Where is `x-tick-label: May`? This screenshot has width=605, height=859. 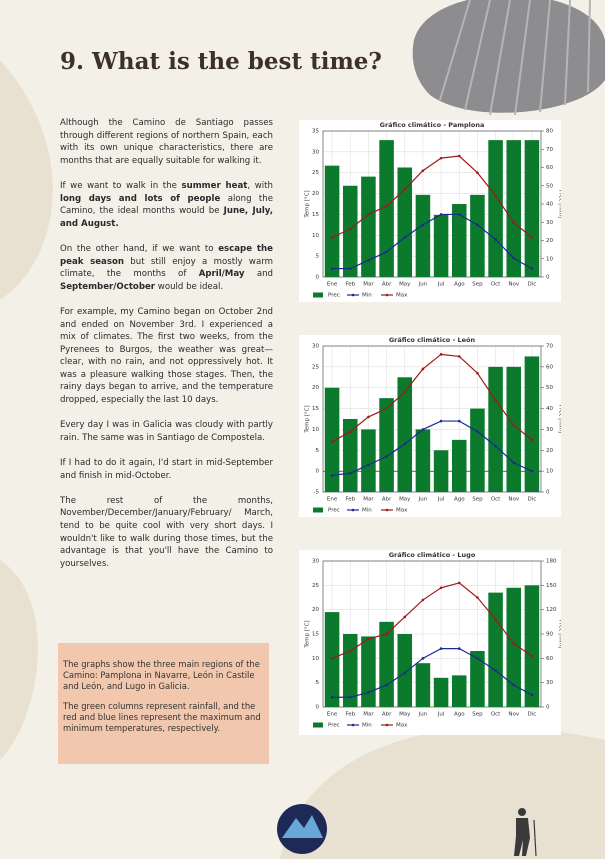
x-tick-label: May is located at coordinates (405, 500).